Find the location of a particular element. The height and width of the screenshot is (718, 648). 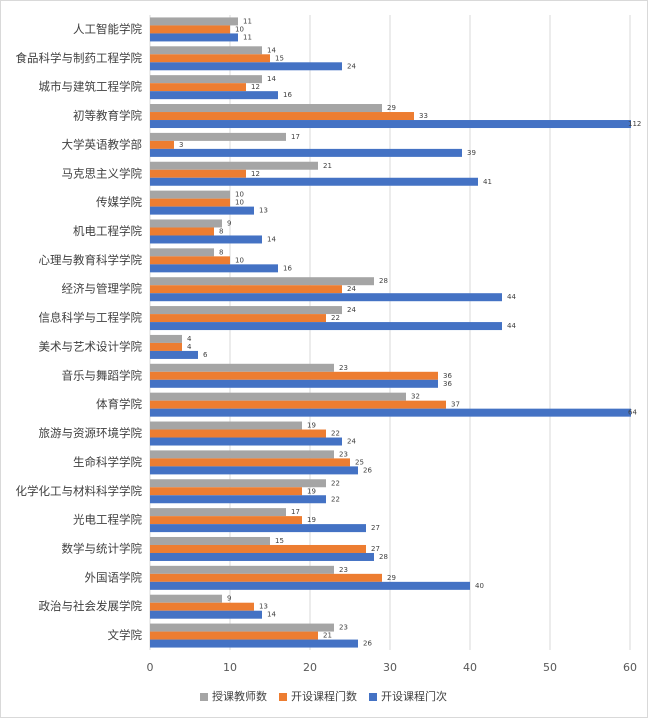

x-tick-label: 10 is located at coordinates (230, 667).